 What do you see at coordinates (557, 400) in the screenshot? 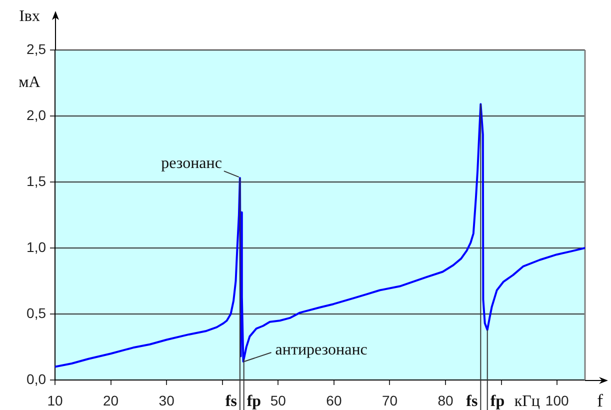
I see `x-tick-label: 100` at bounding box center [557, 400].